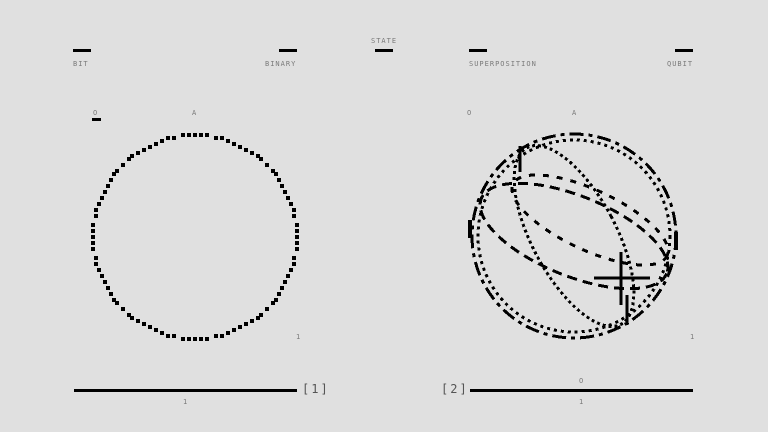  What do you see at coordinates (478, 50) in the screenshot?
I see `superposition-marker` at bounding box center [478, 50].